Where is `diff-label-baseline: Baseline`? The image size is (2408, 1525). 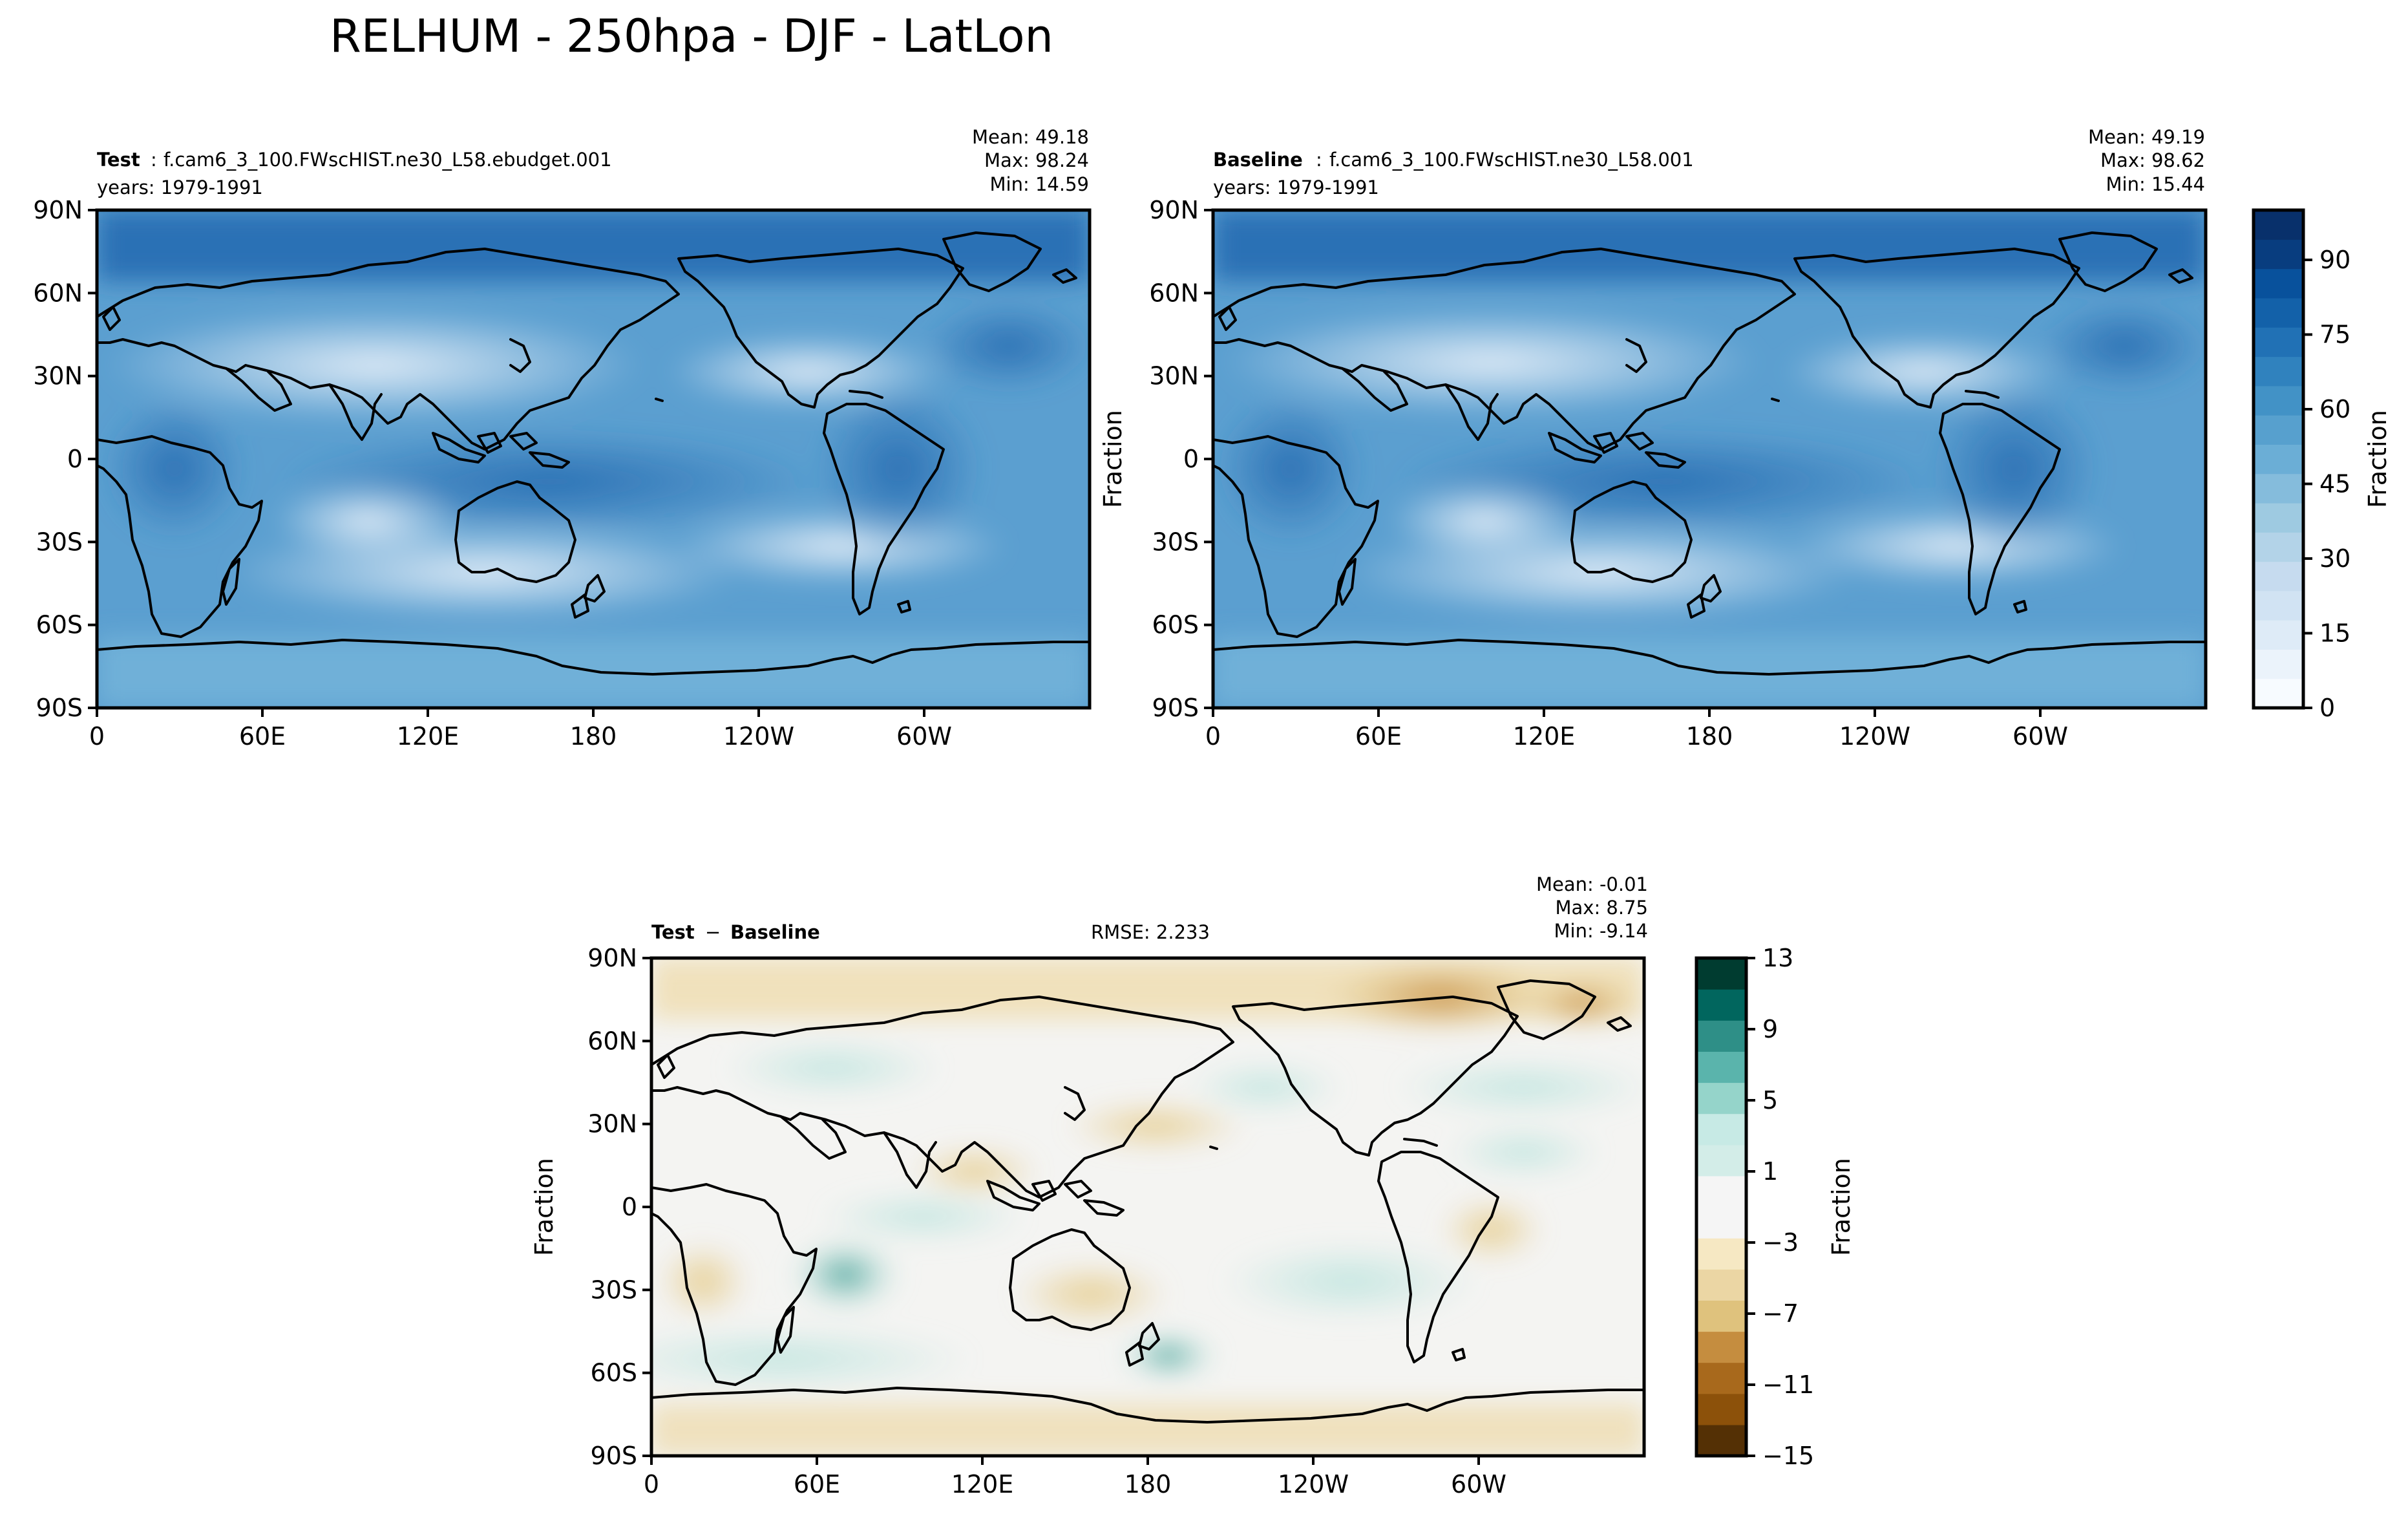
diff-label-baseline: Baseline is located at coordinates (775, 932).